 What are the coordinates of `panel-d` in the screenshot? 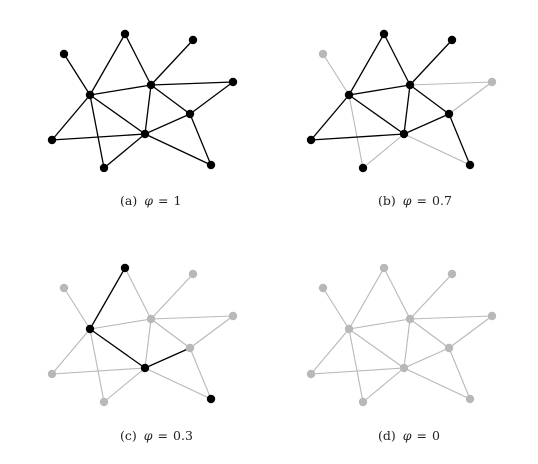 It's located at (401, 335).